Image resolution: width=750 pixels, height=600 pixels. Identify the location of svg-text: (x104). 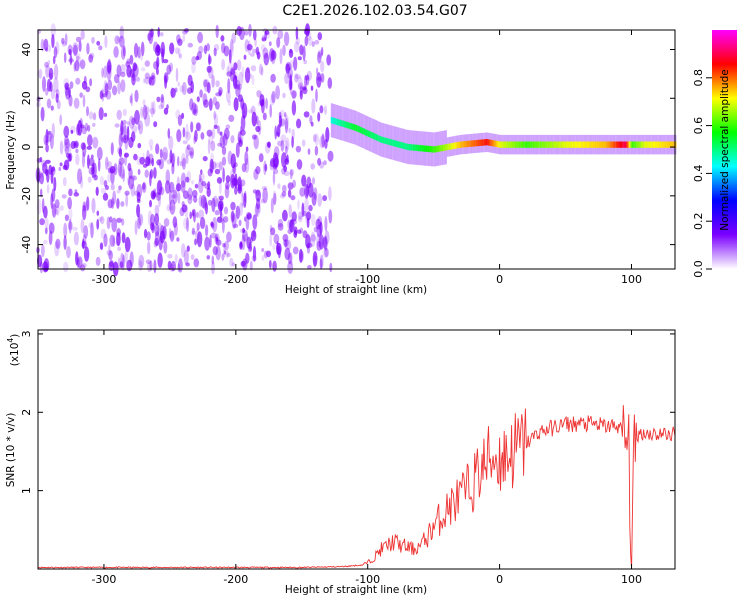
(13, 350).